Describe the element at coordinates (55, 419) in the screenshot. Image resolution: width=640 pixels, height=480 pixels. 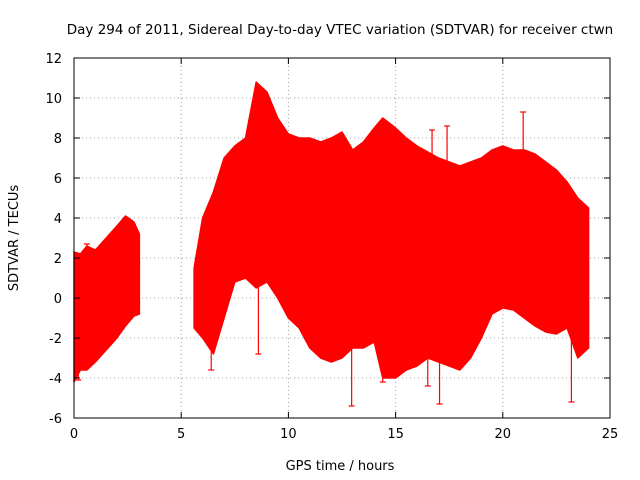
I see `y-tick-label: -6` at that location.